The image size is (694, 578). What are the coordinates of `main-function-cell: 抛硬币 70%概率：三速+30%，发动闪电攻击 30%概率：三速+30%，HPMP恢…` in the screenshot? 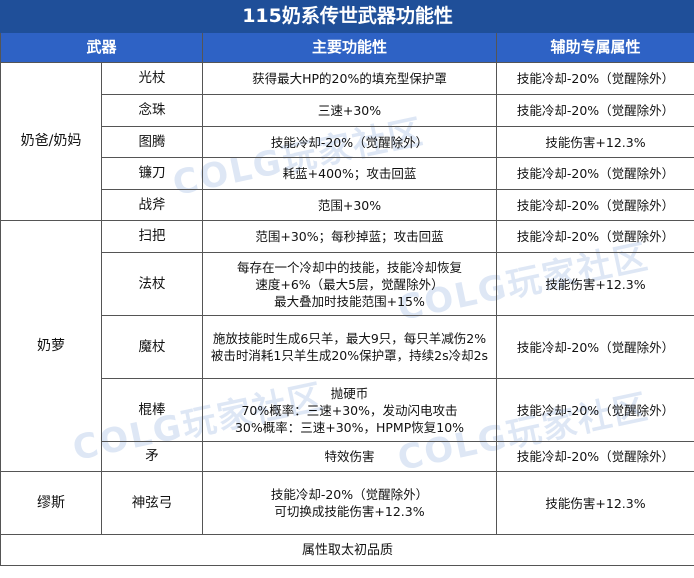 It's located at (349, 410).